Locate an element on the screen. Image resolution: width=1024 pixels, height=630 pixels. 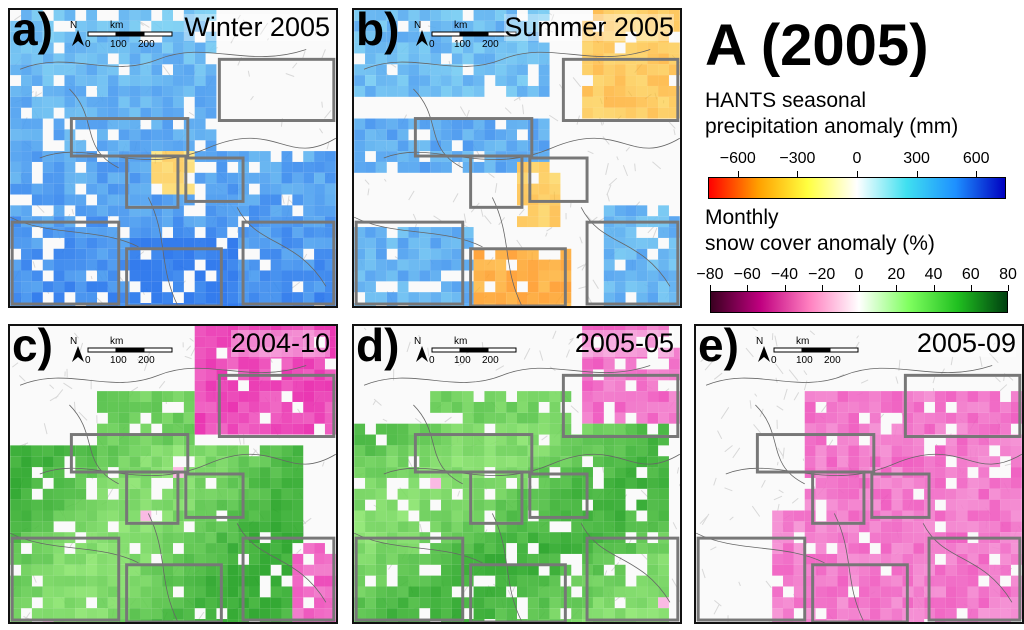
tick-label: 40 is located at coordinates (933, 274).